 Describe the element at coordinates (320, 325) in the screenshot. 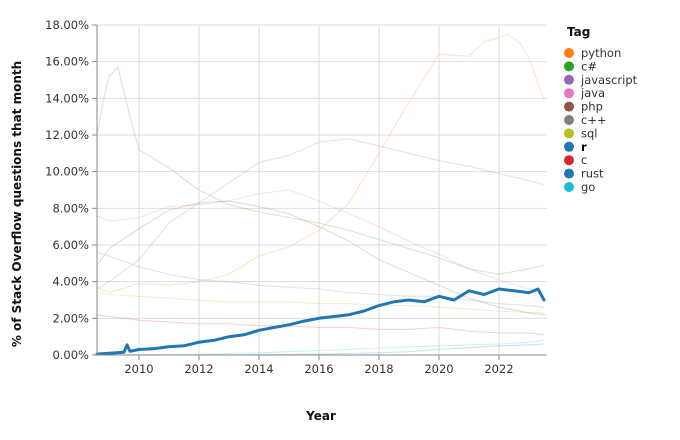

I see `series-line-c` at that location.